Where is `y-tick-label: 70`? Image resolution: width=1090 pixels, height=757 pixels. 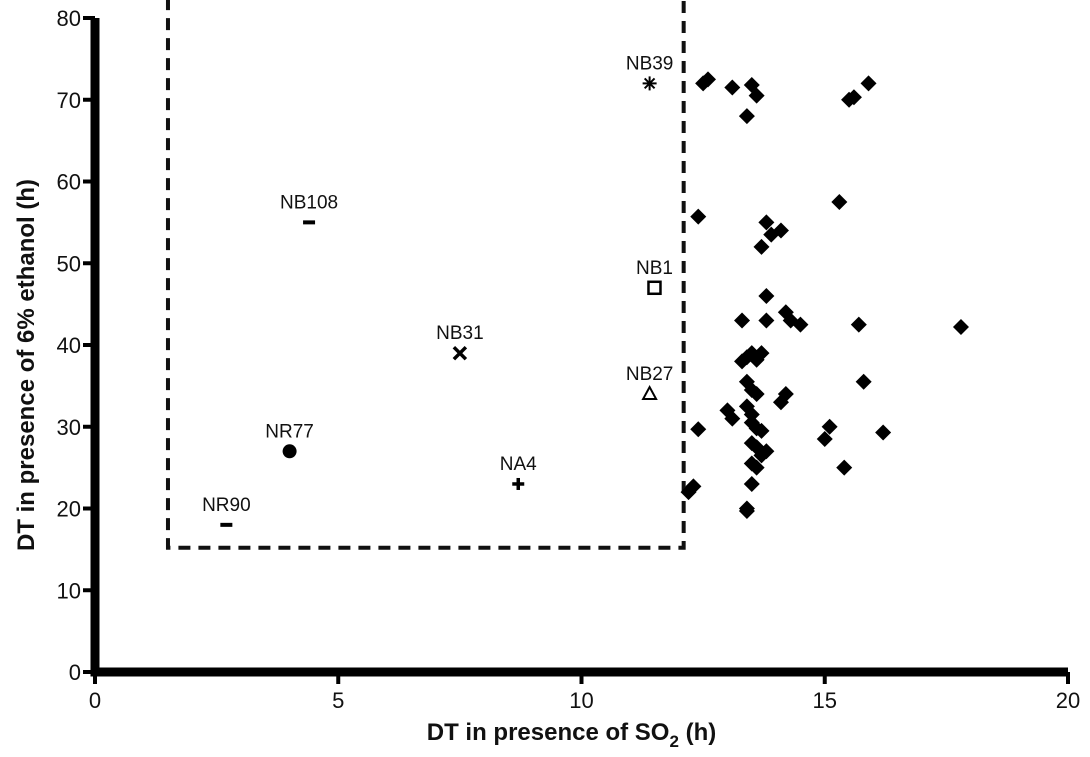 y-tick-label: 70 is located at coordinates (69, 100).